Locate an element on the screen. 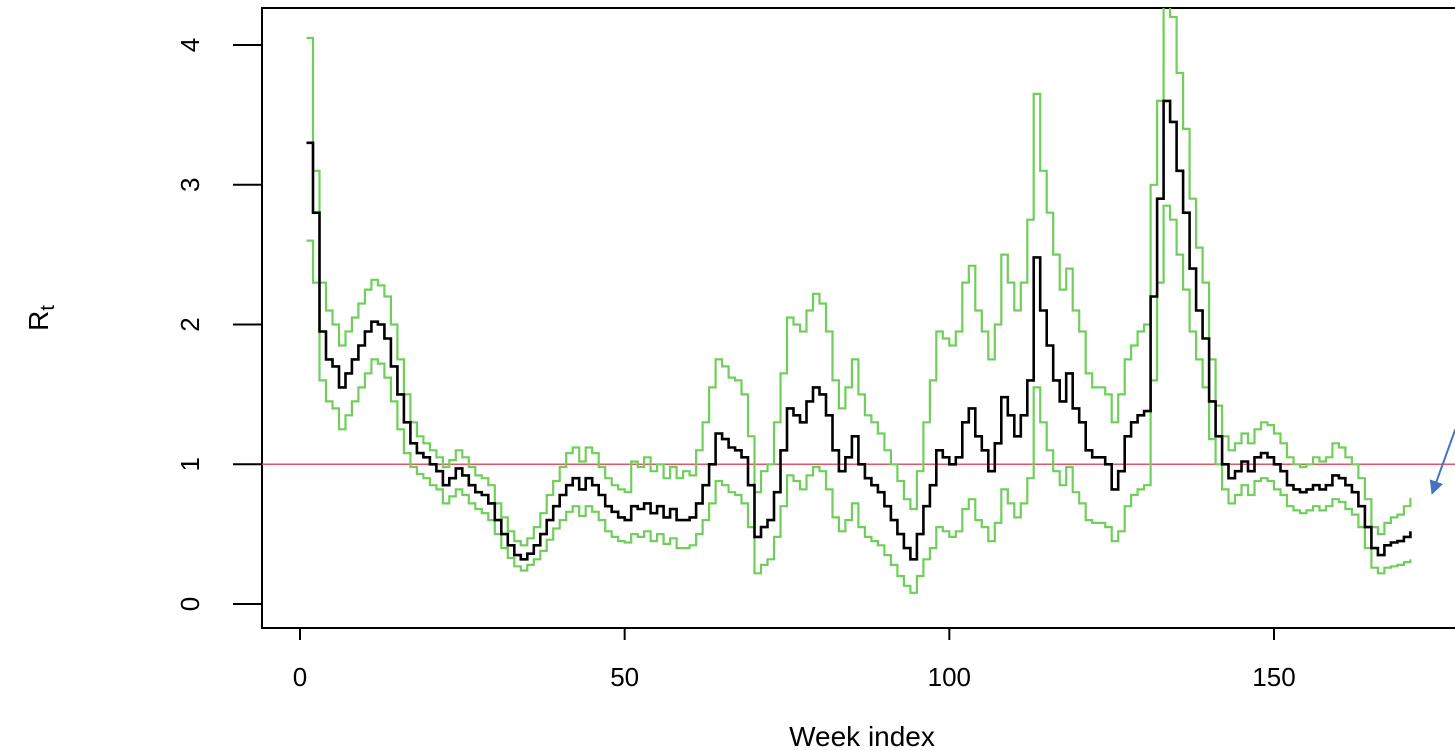 The height and width of the screenshot is (751, 1455). annotation-arrow is located at coordinates (1442, 461).